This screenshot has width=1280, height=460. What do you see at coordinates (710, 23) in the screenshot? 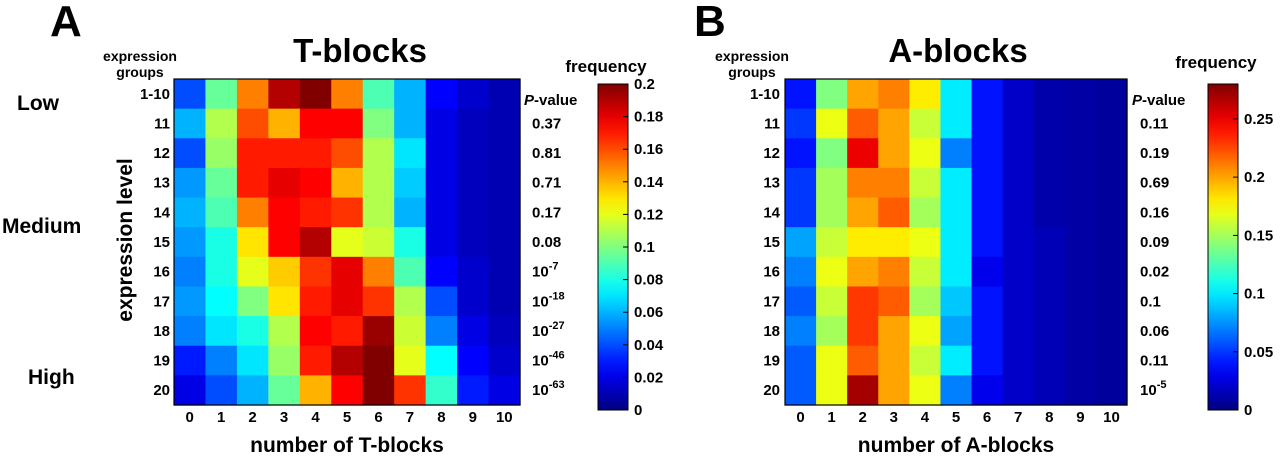
I see `panel-letter: B` at bounding box center [710, 23].